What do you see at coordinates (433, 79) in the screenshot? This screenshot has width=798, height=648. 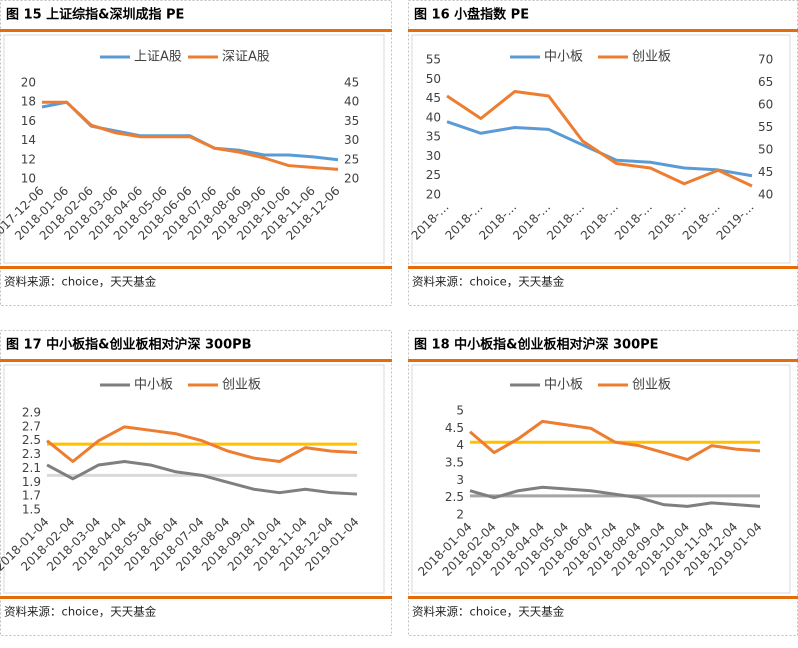 I see `y-tick-label: 50` at bounding box center [433, 79].